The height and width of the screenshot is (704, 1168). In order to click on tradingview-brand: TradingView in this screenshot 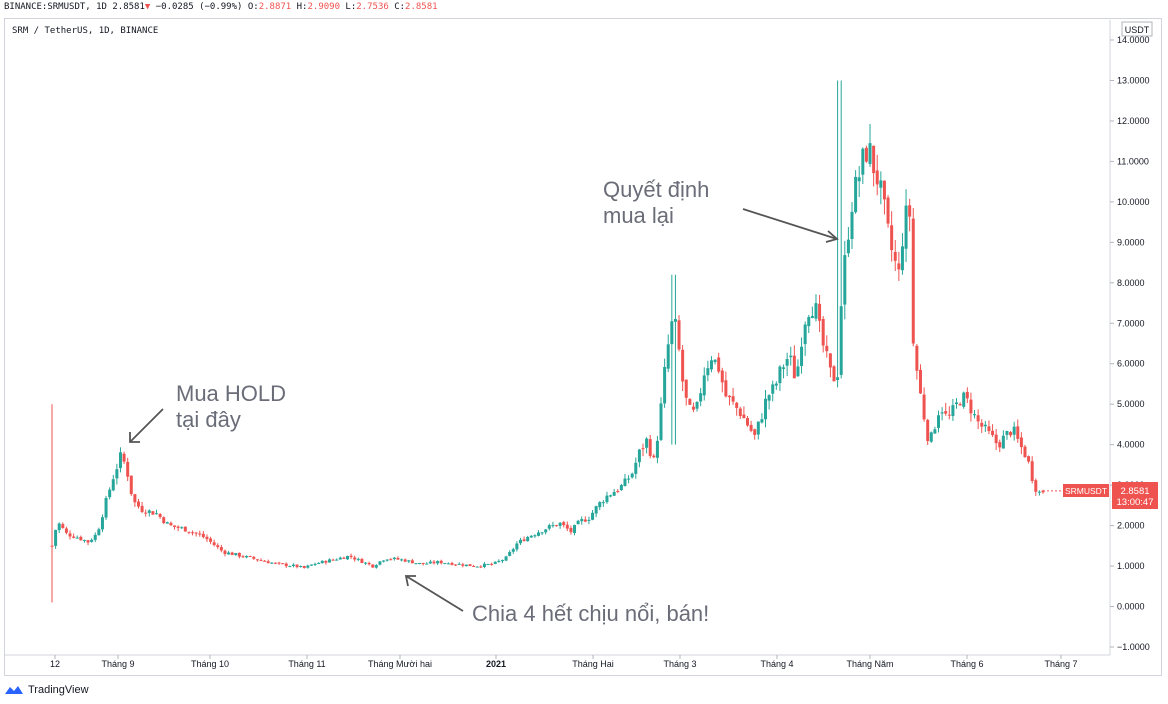, I will do `click(58, 690)`.